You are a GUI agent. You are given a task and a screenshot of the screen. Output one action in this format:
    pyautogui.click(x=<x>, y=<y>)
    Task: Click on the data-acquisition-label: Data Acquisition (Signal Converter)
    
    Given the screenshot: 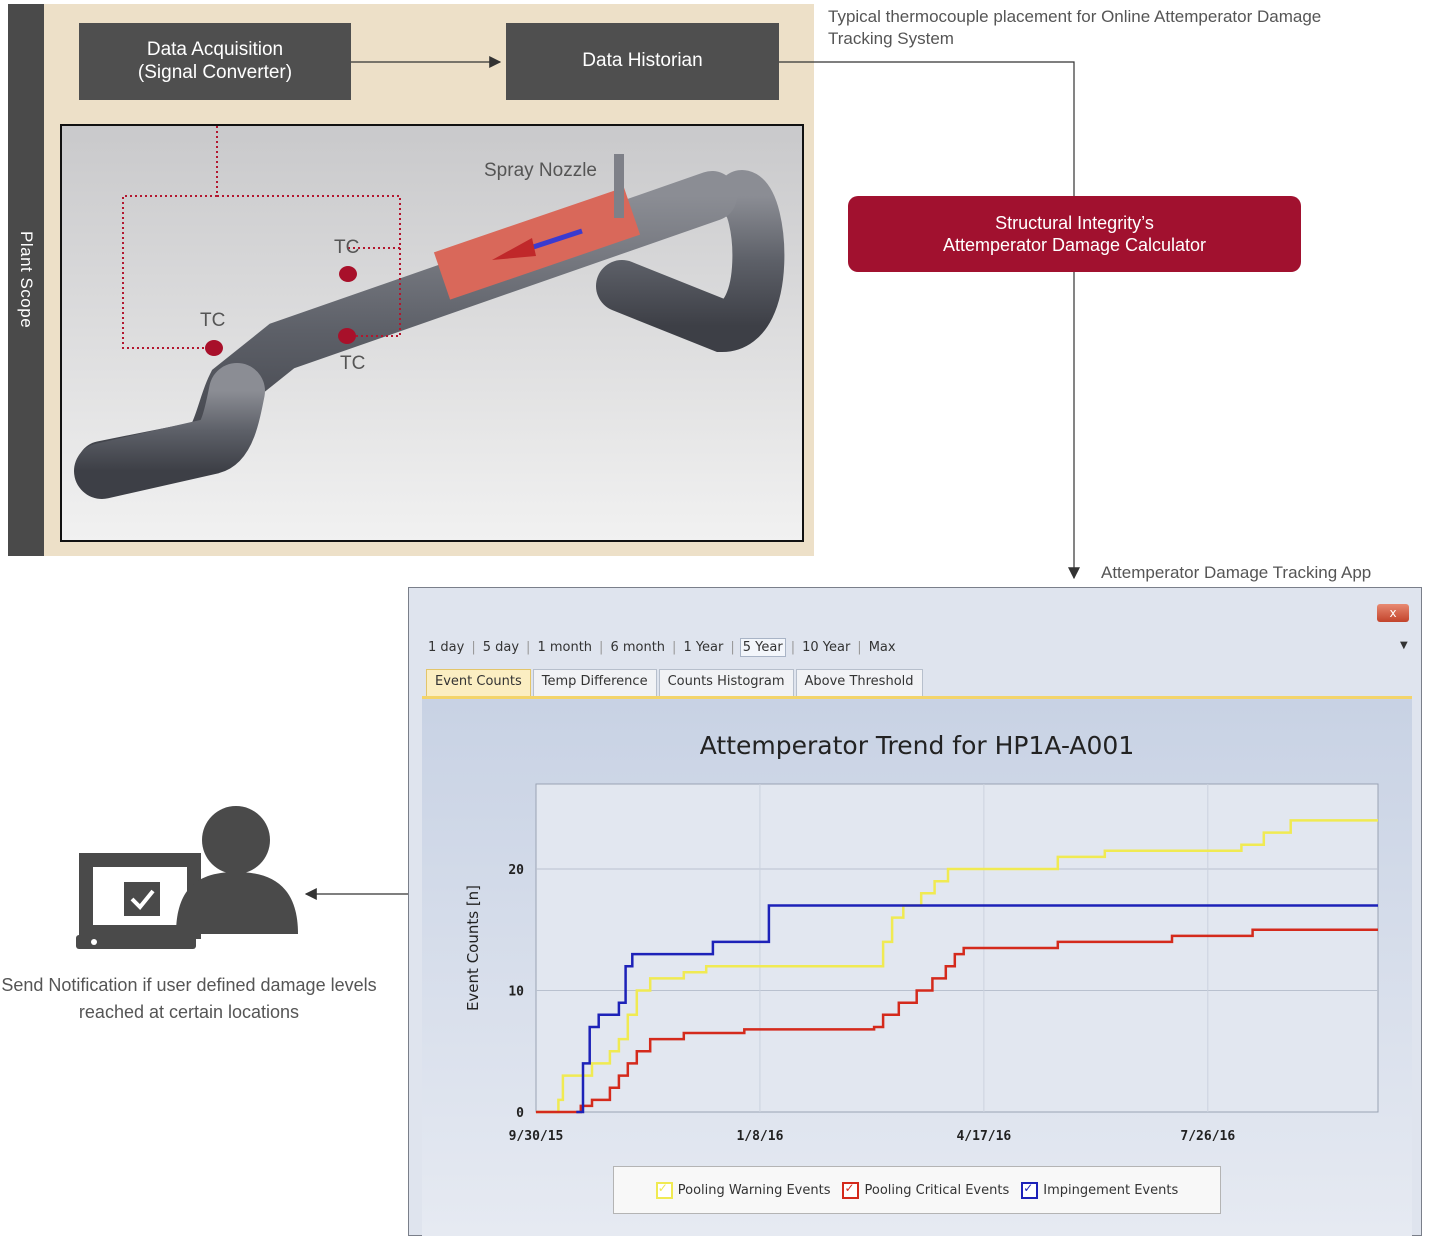 What is the action you would take?
    pyautogui.click(x=215, y=60)
    